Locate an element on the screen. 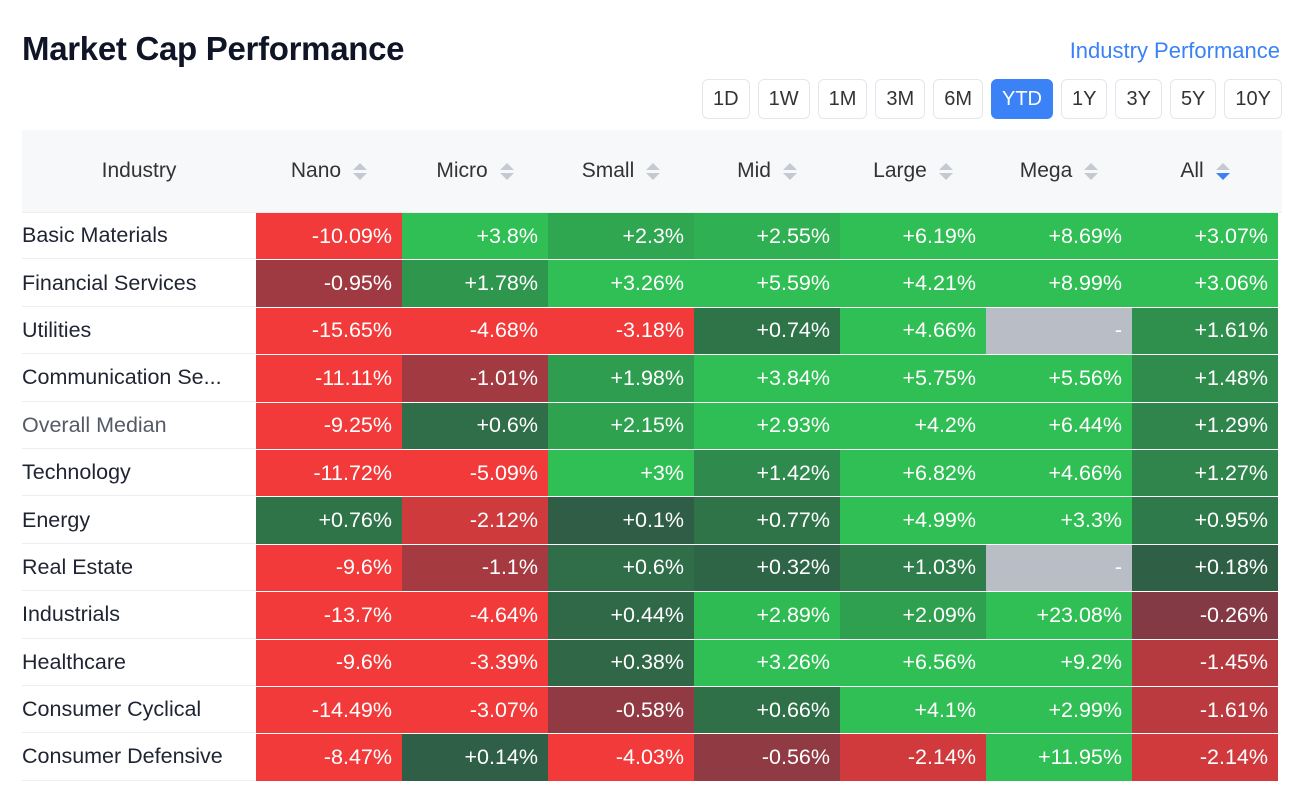  column-header-mid: Mid is located at coordinates (767, 171).